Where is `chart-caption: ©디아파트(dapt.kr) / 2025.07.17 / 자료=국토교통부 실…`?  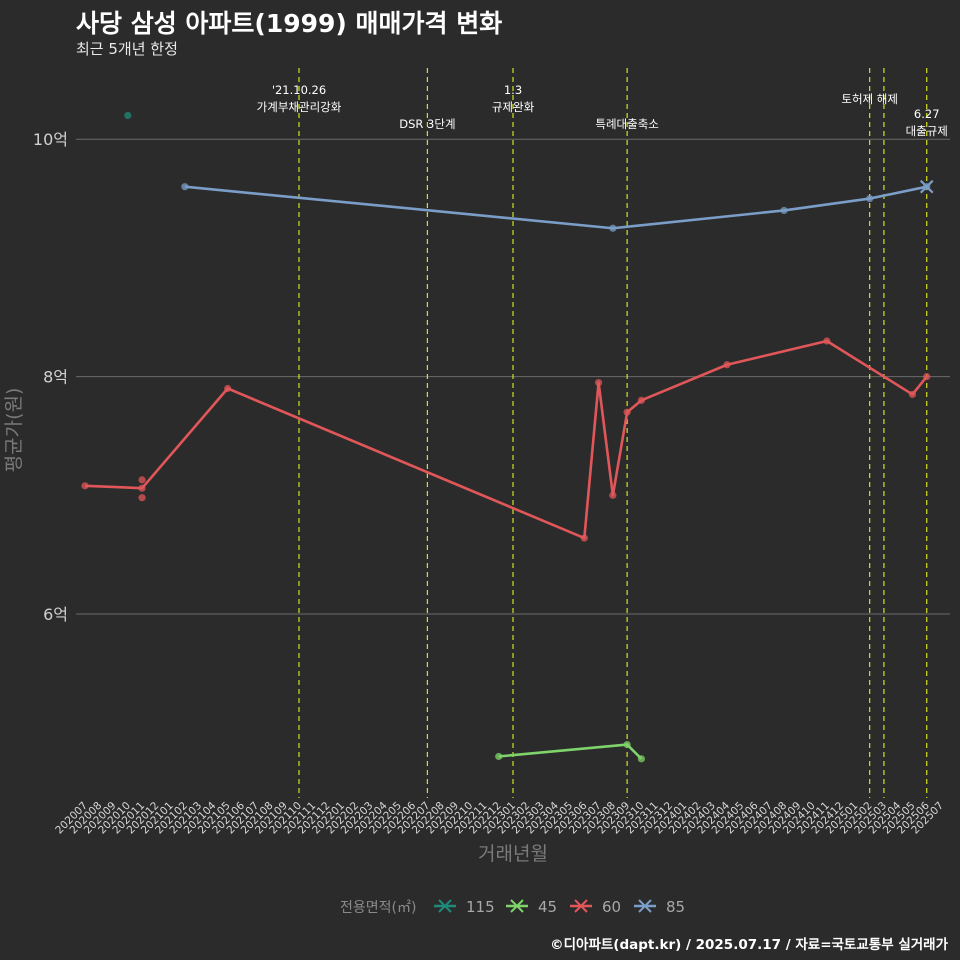 chart-caption: ©디아파트(dapt.kr) / 2025.07.17 / 자료=국토교통부 실… is located at coordinates (749, 945).